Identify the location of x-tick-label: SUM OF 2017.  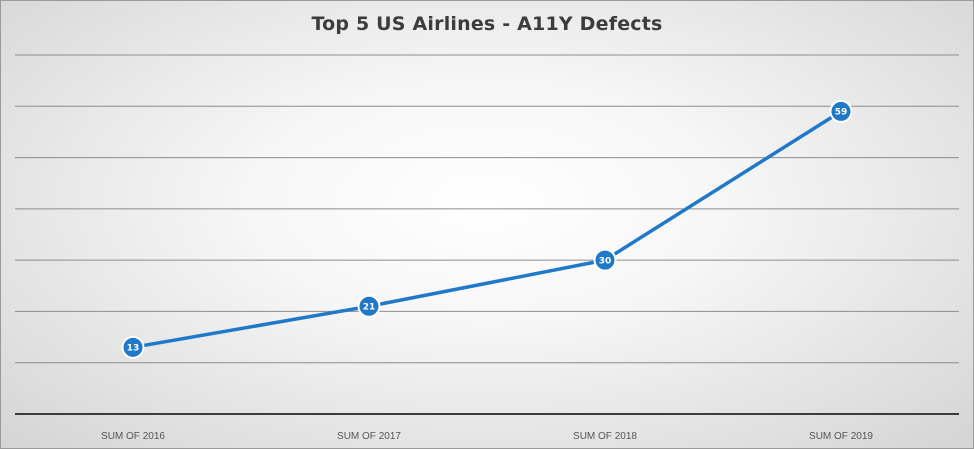
(369, 436).